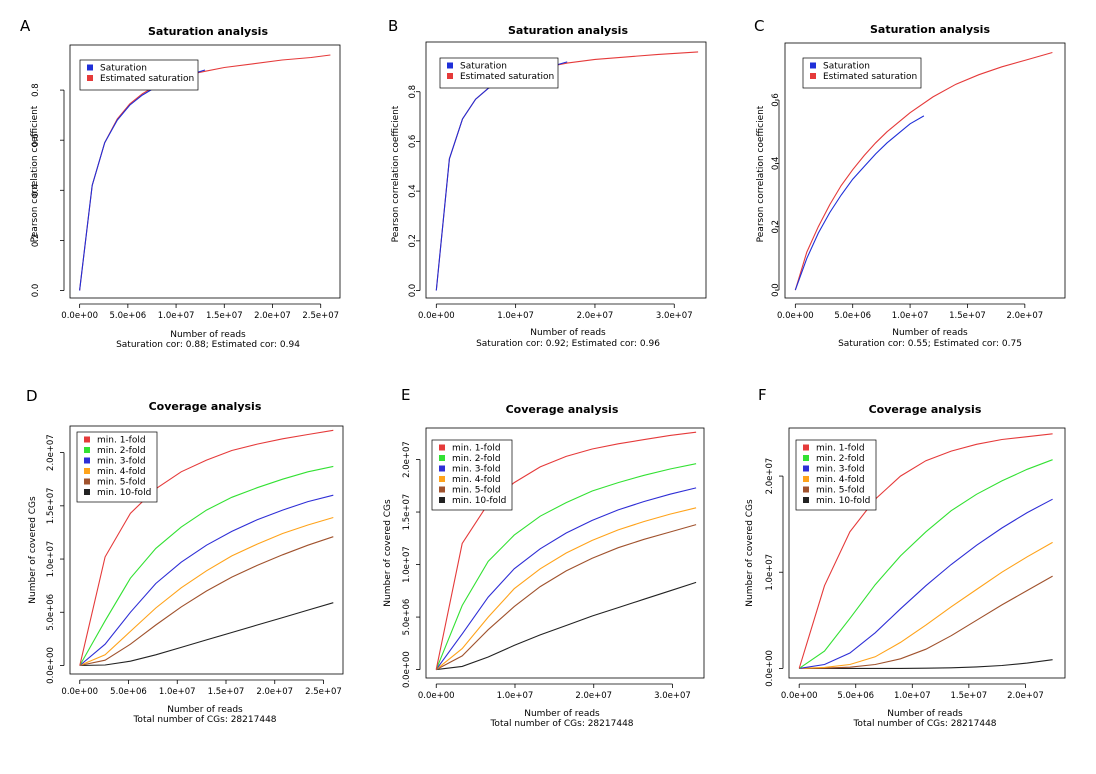 This screenshot has width=1096, height=774. I want to click on panel-e-legend-label: min. 1-fold, so click(476, 449).